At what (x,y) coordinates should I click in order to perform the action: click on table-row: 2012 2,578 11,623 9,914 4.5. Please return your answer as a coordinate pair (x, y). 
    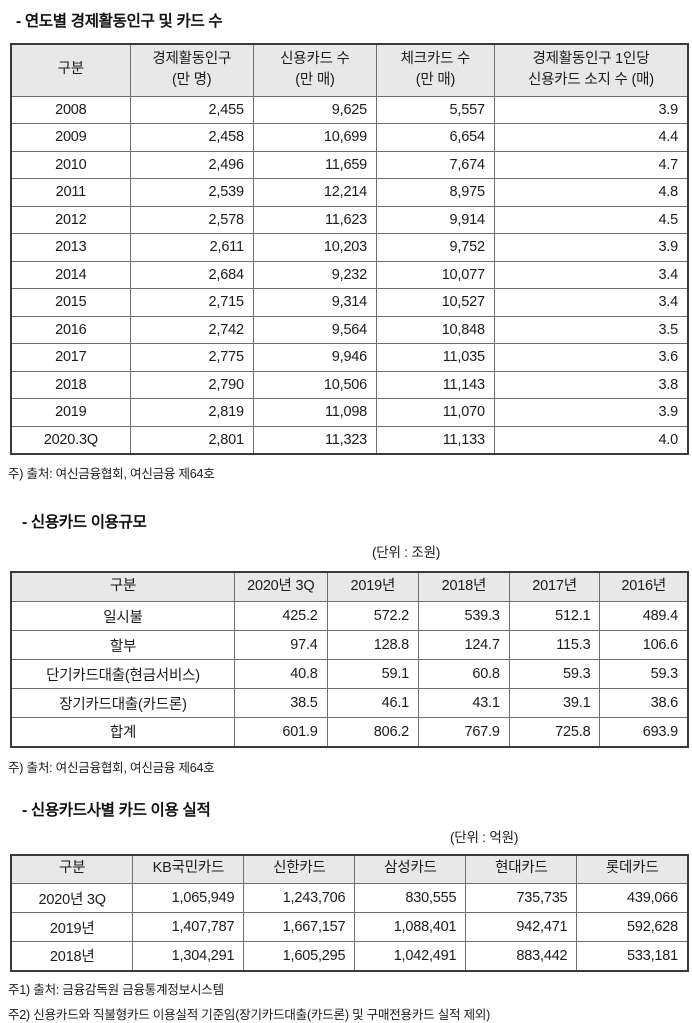
    Looking at the image, I should click on (349, 219).